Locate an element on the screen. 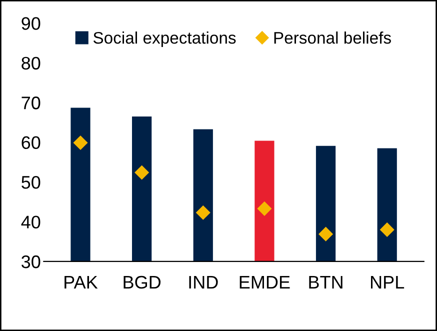  y-tick-label: 70 is located at coordinates (31, 103).